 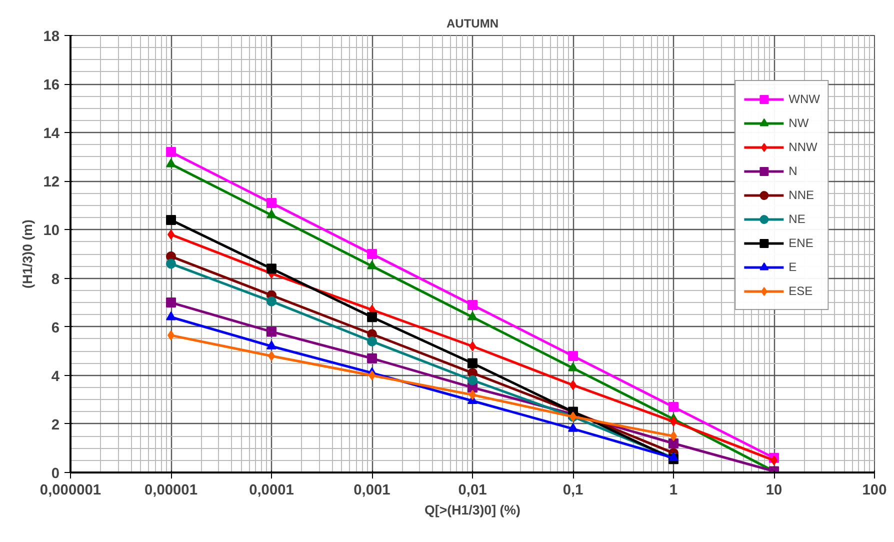 I want to click on x-tick-label: 0,0001, so click(x=271, y=490).